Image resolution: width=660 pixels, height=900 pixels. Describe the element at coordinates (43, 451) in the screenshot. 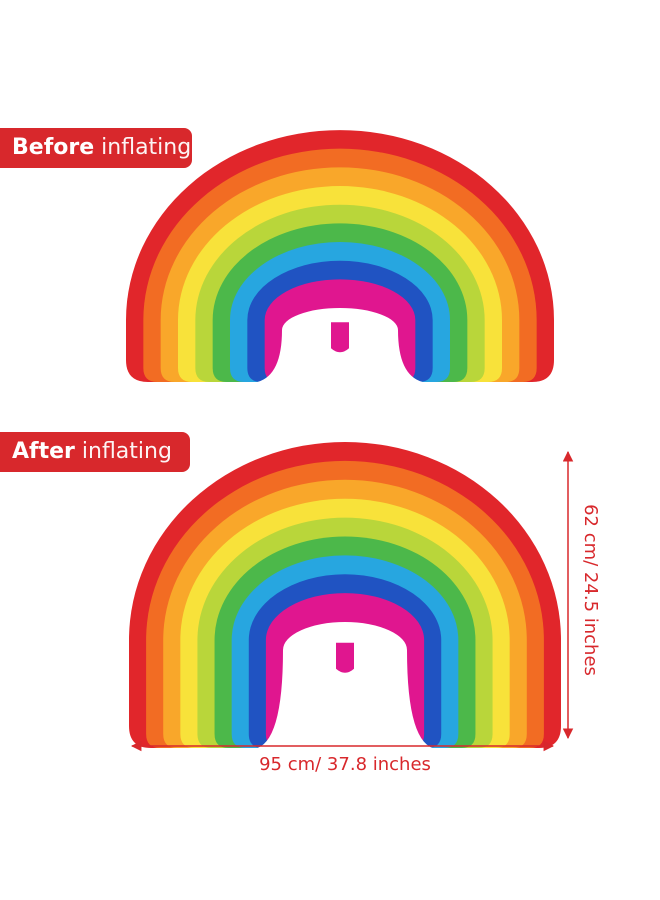

I see `after-bold: After` at that location.